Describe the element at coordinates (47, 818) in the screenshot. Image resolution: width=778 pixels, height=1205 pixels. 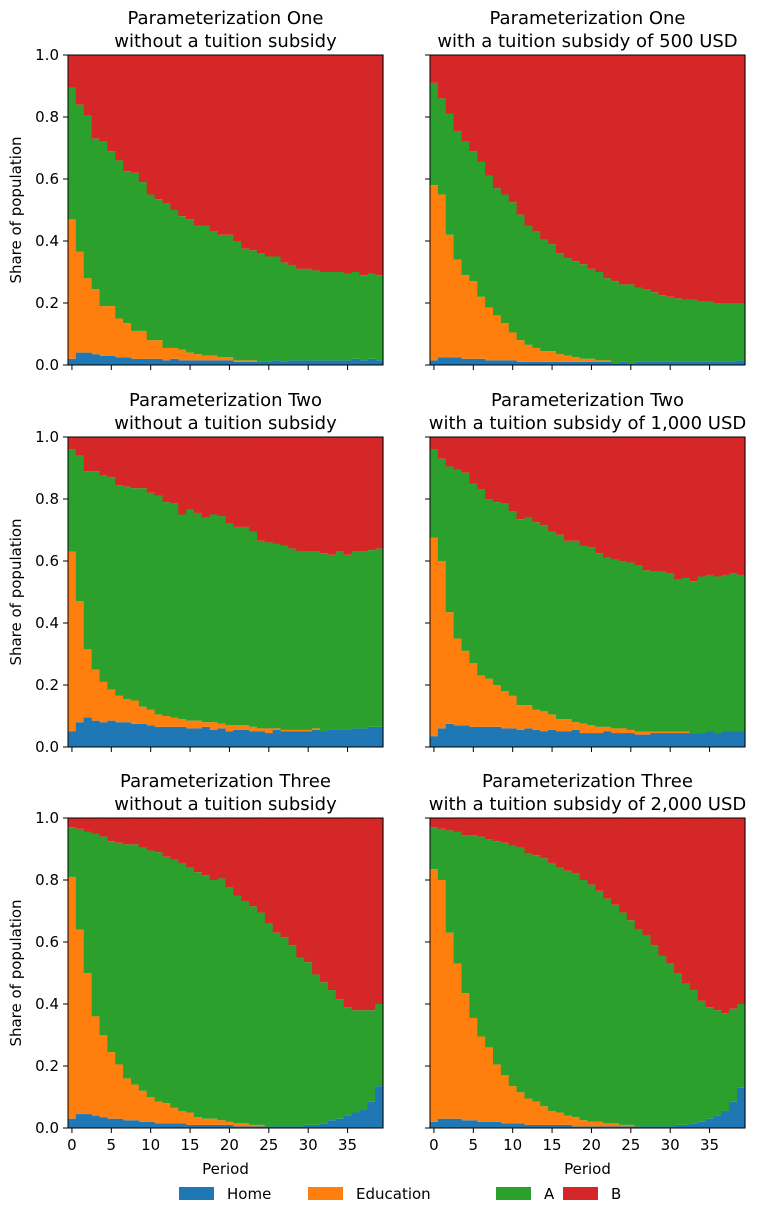
I see `y-tick-label: 1.0` at that location.